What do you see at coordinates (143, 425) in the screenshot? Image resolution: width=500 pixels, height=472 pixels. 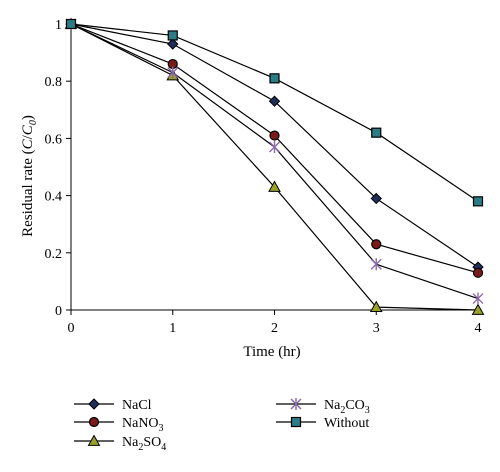 I see `legend-label-nano3: NaNO3` at bounding box center [143, 425].